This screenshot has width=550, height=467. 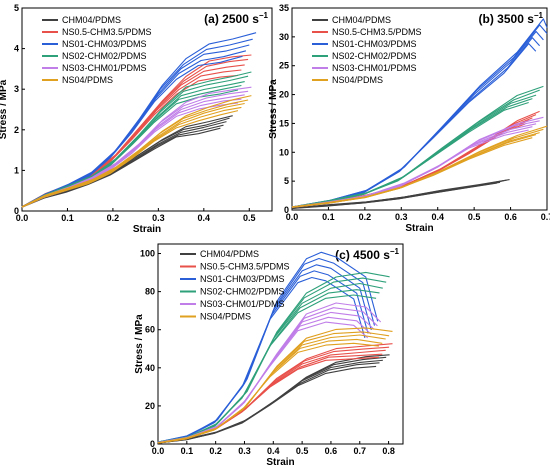 What do you see at coordinates (284, 37) in the screenshot?
I see `y-tick-label: 30` at bounding box center [284, 37].